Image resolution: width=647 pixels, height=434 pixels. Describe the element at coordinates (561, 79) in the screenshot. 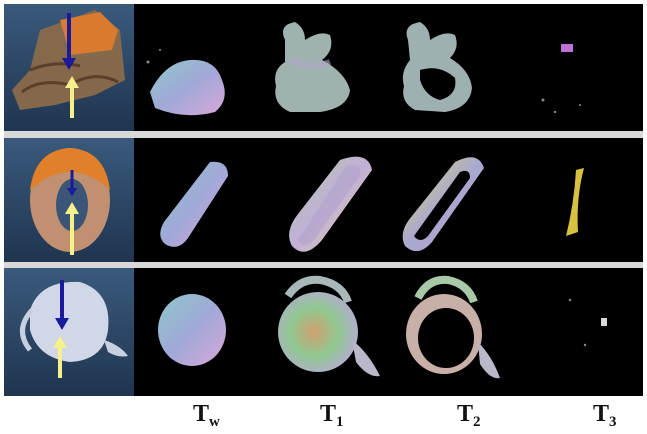

I see `row-1-layer-t3` at that location.